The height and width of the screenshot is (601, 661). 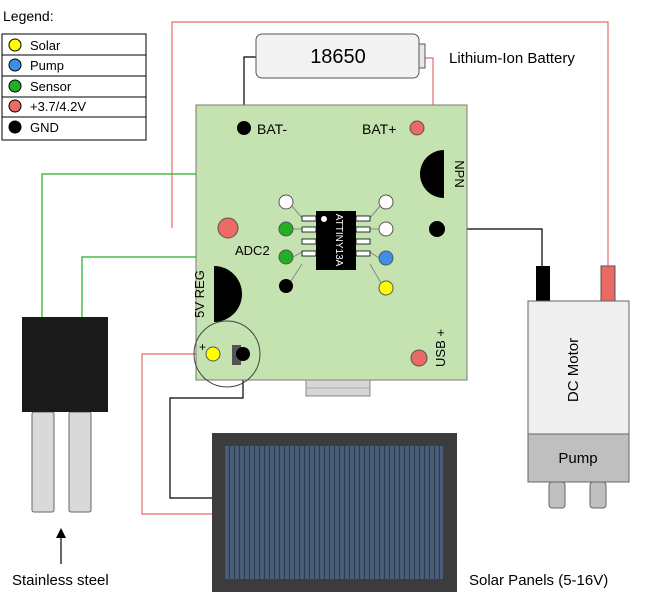 What do you see at coordinates (417, 128) in the screenshot?
I see `bat-plus-pad` at bounding box center [417, 128].